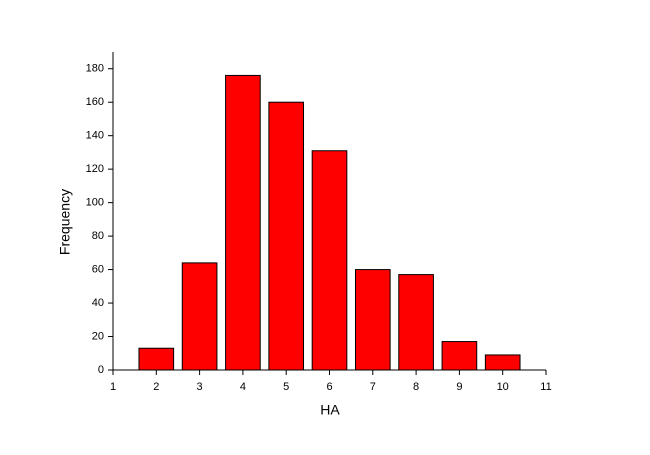 The image size is (650, 455). What do you see at coordinates (459, 387) in the screenshot?
I see `x-tick-label: 9` at bounding box center [459, 387].